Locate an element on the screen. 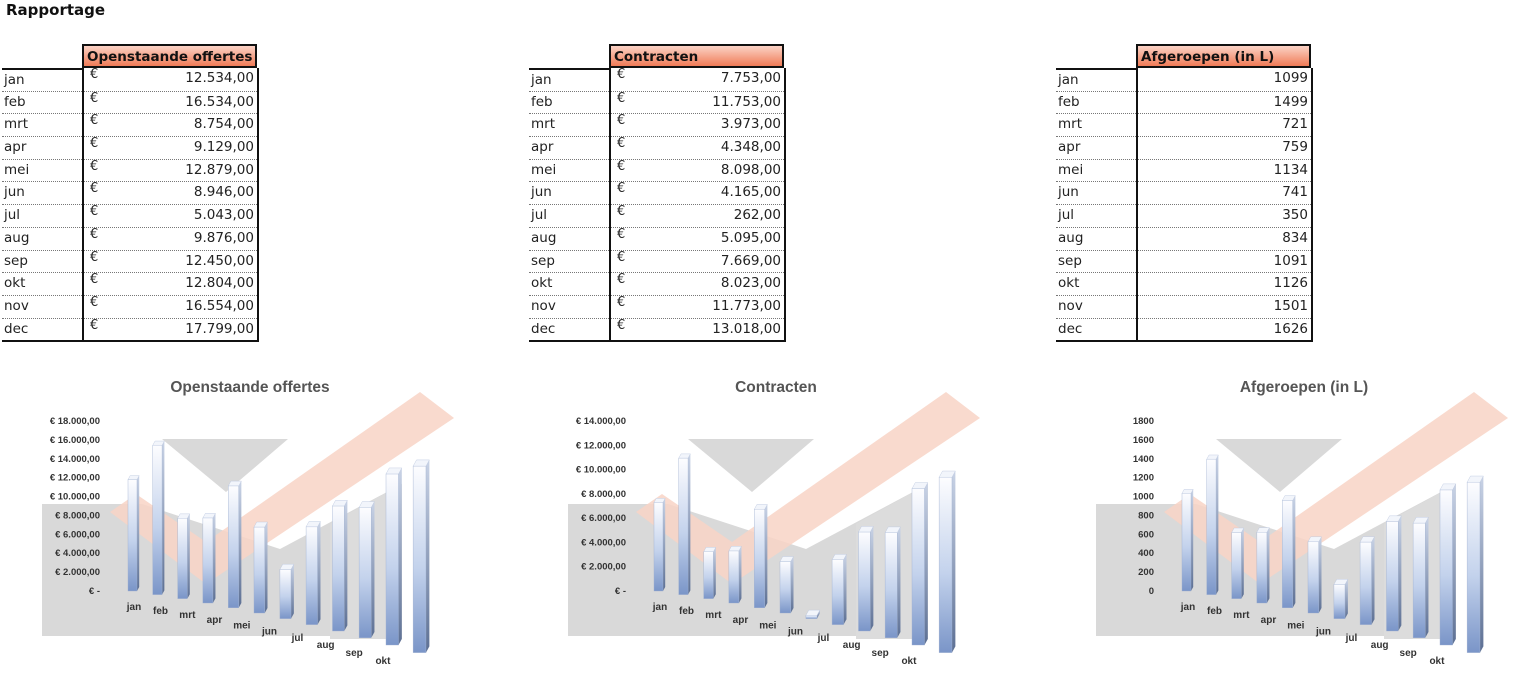  month-cell: feb is located at coordinates (42, 102).